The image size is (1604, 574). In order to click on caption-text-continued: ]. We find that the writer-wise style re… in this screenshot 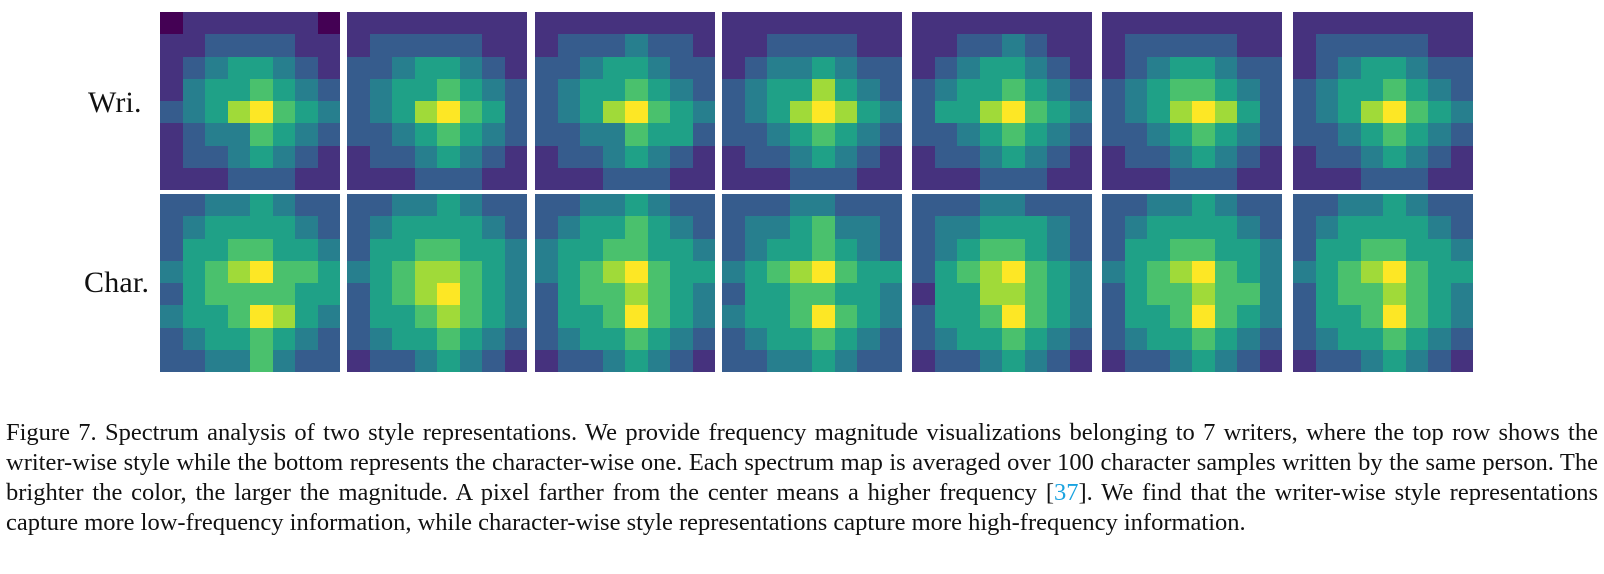, I will do `click(802, 507)`.